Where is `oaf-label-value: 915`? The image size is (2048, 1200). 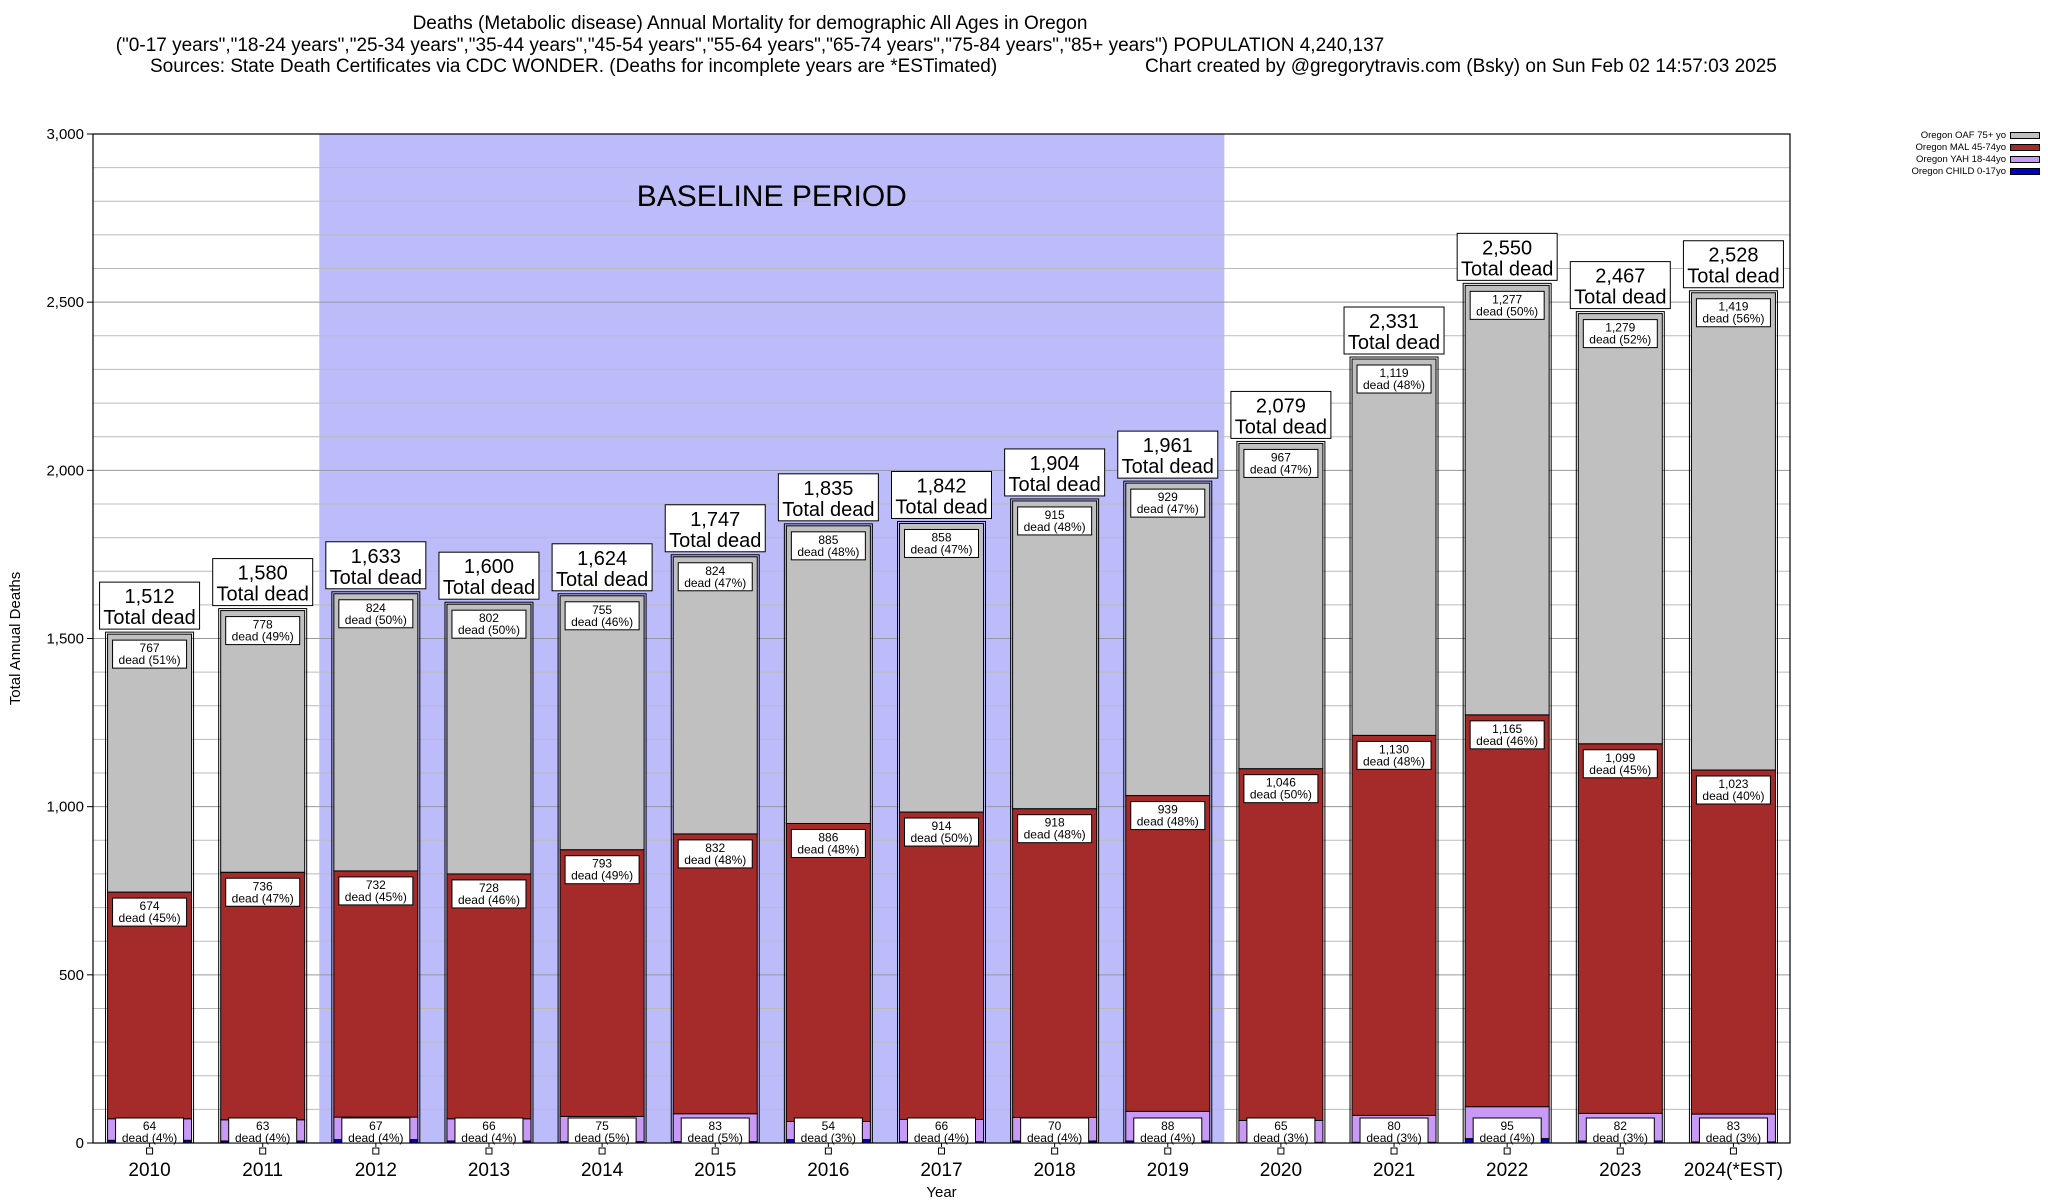 oaf-label-value: 915 is located at coordinates (1055, 515).